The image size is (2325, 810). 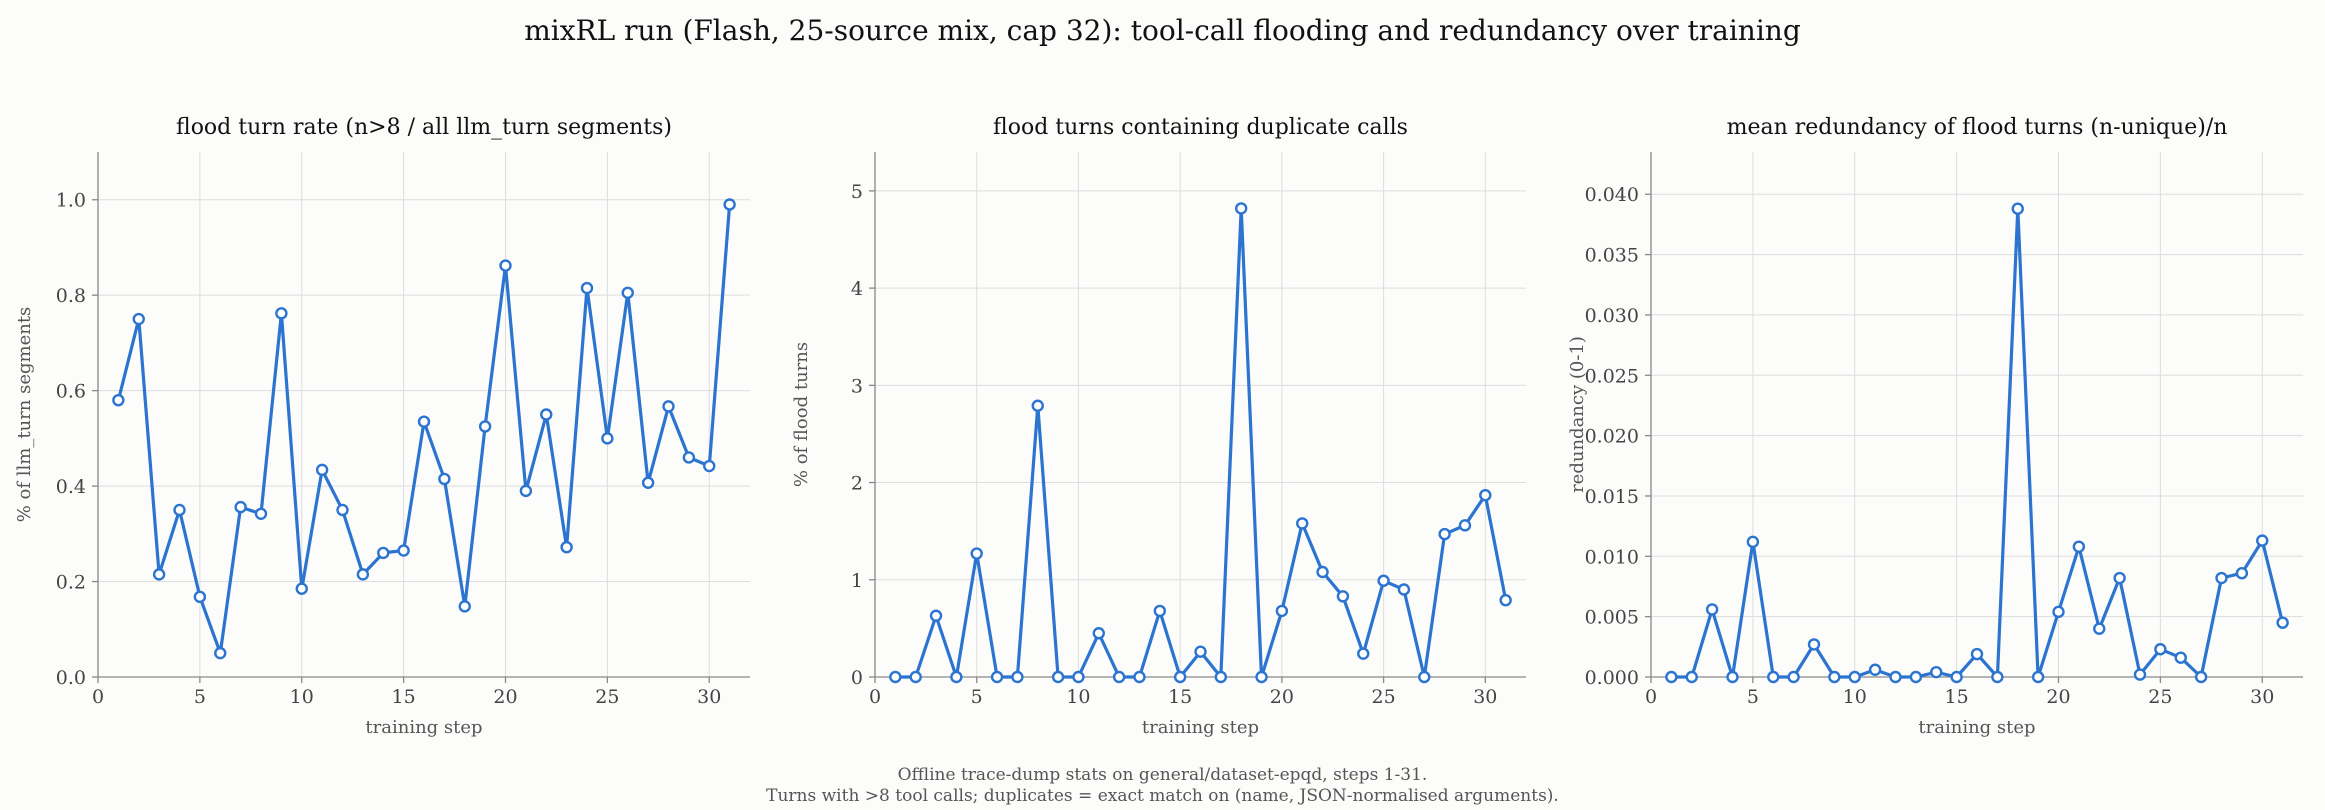 I want to click on y-tick-label: 0.020, so click(x=1612, y=437).